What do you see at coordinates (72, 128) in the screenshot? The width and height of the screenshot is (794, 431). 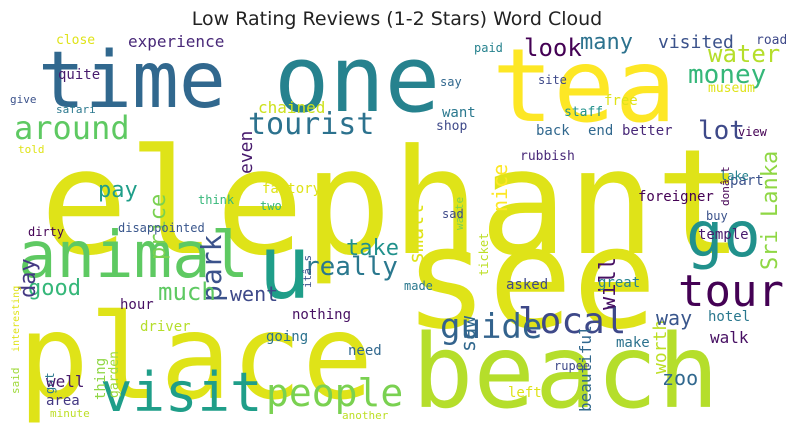 I see `word-around: around` at bounding box center [72, 128].